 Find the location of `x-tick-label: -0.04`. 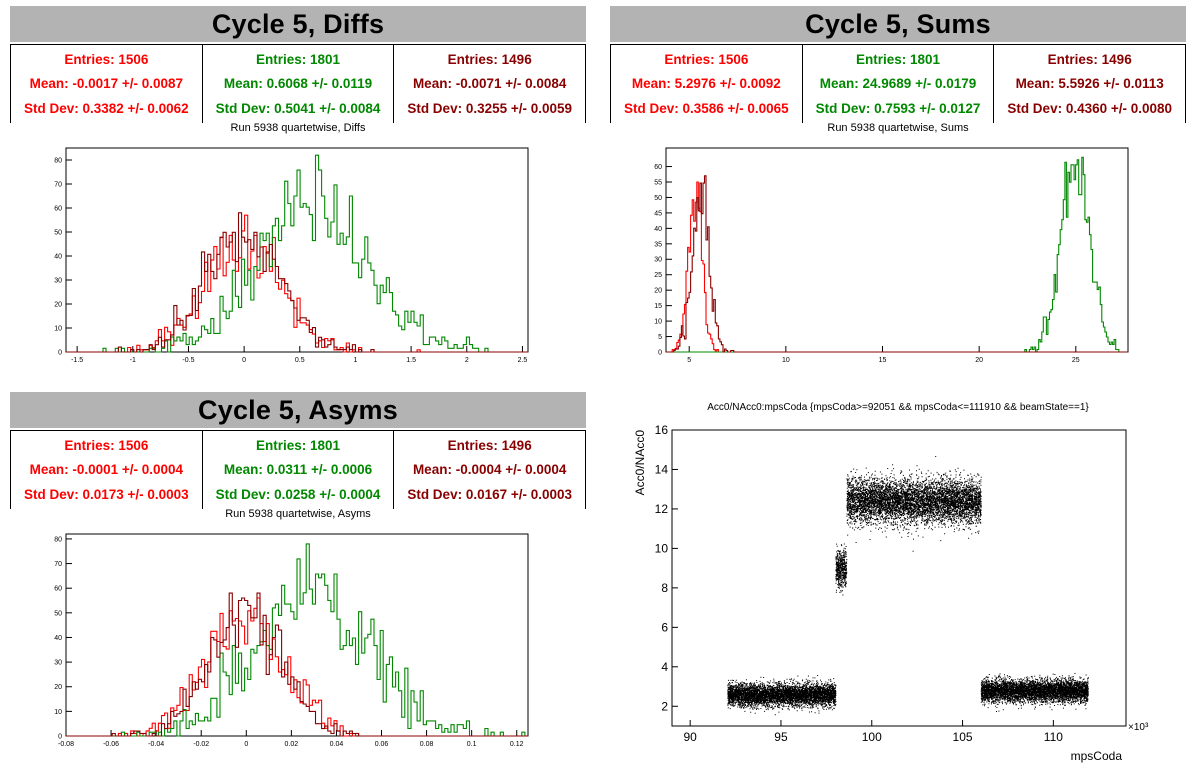

x-tick-label: -0.04 is located at coordinates (156, 744).